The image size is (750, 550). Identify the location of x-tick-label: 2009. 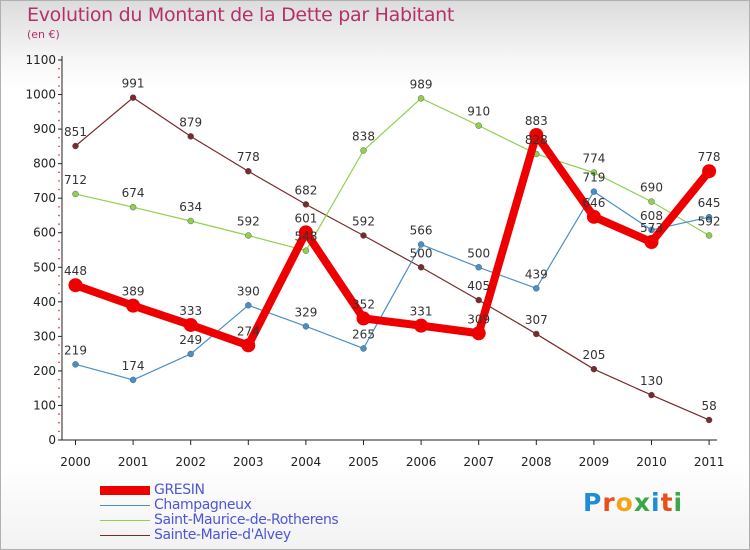
(594, 462).